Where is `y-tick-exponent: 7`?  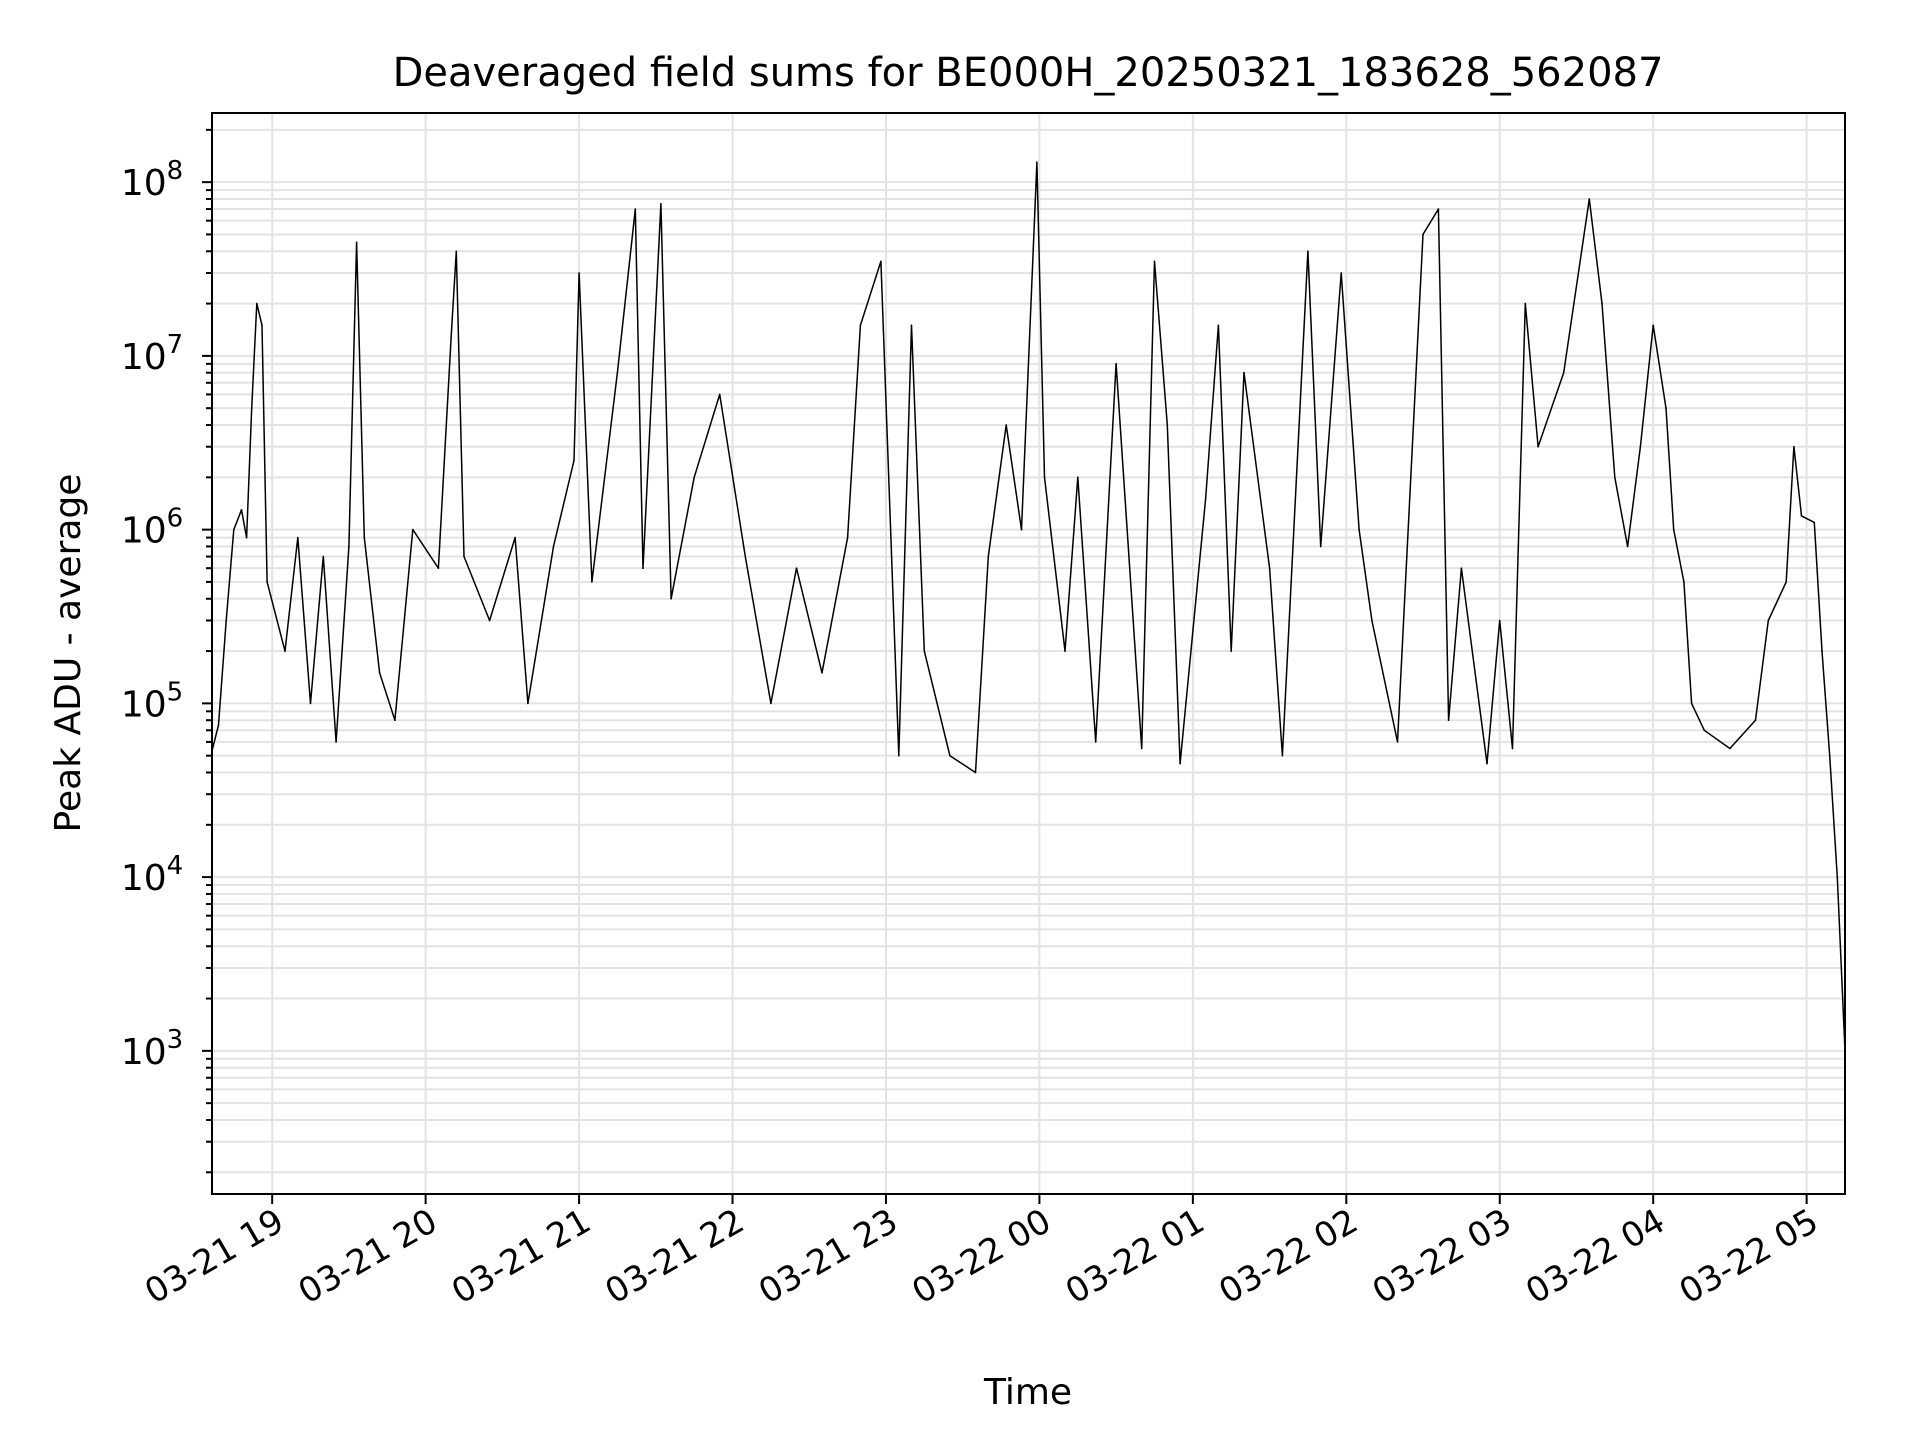 y-tick-exponent: 7 is located at coordinates (175, 345).